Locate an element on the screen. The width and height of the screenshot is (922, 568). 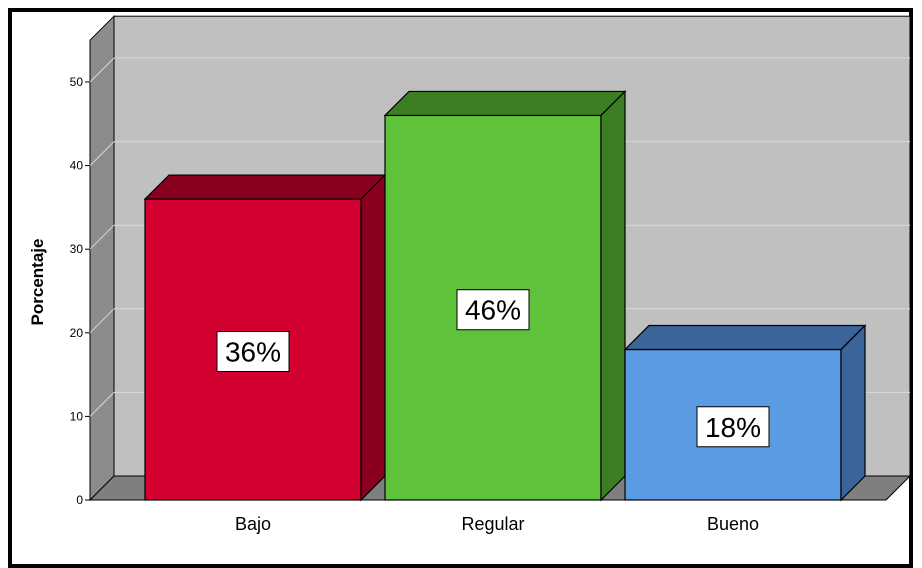
y-tick-label: 10 is located at coordinates (77, 416).